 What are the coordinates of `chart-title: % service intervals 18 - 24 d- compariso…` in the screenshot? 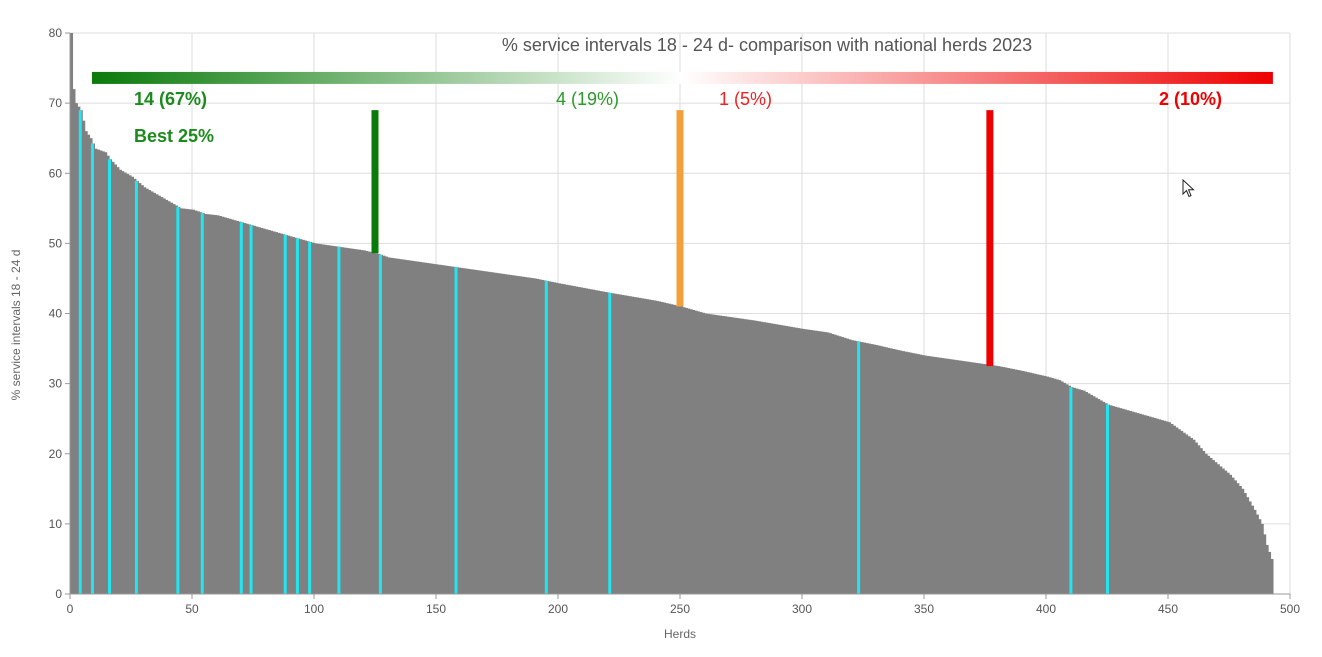 It's located at (767, 45).